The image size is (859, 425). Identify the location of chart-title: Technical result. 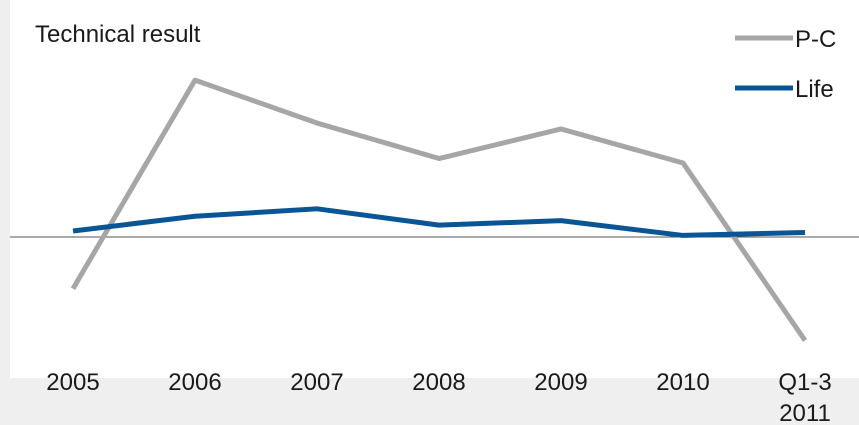
(118, 34).